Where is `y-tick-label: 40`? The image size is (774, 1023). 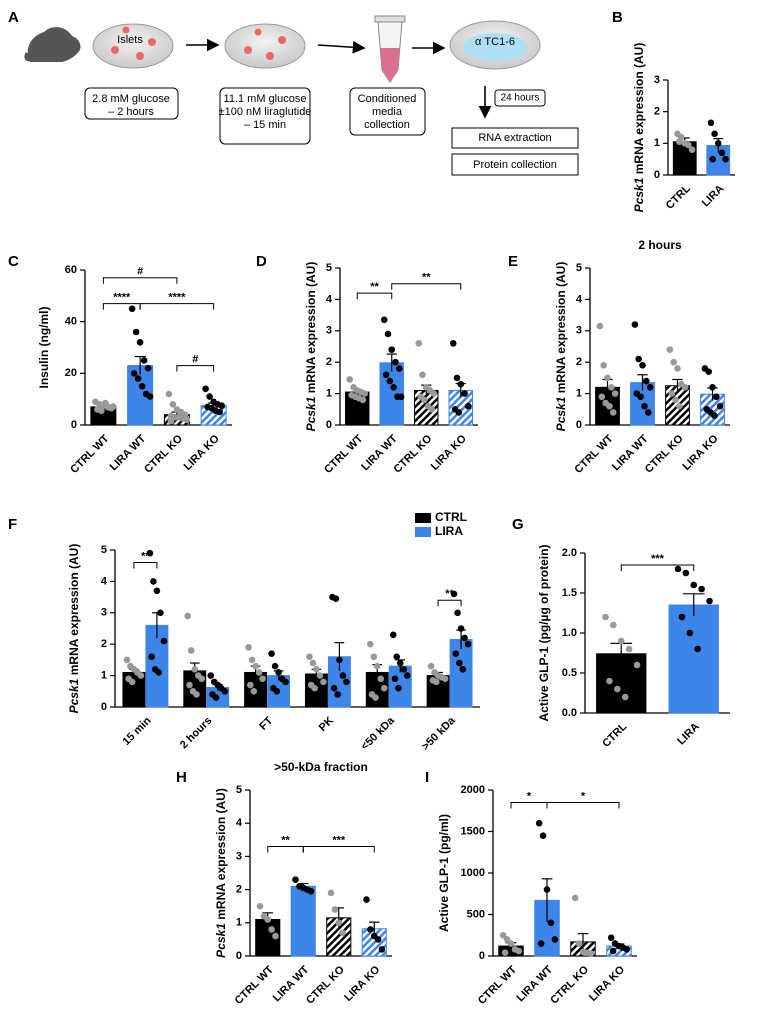 y-tick-label: 40 is located at coordinates (71, 322).